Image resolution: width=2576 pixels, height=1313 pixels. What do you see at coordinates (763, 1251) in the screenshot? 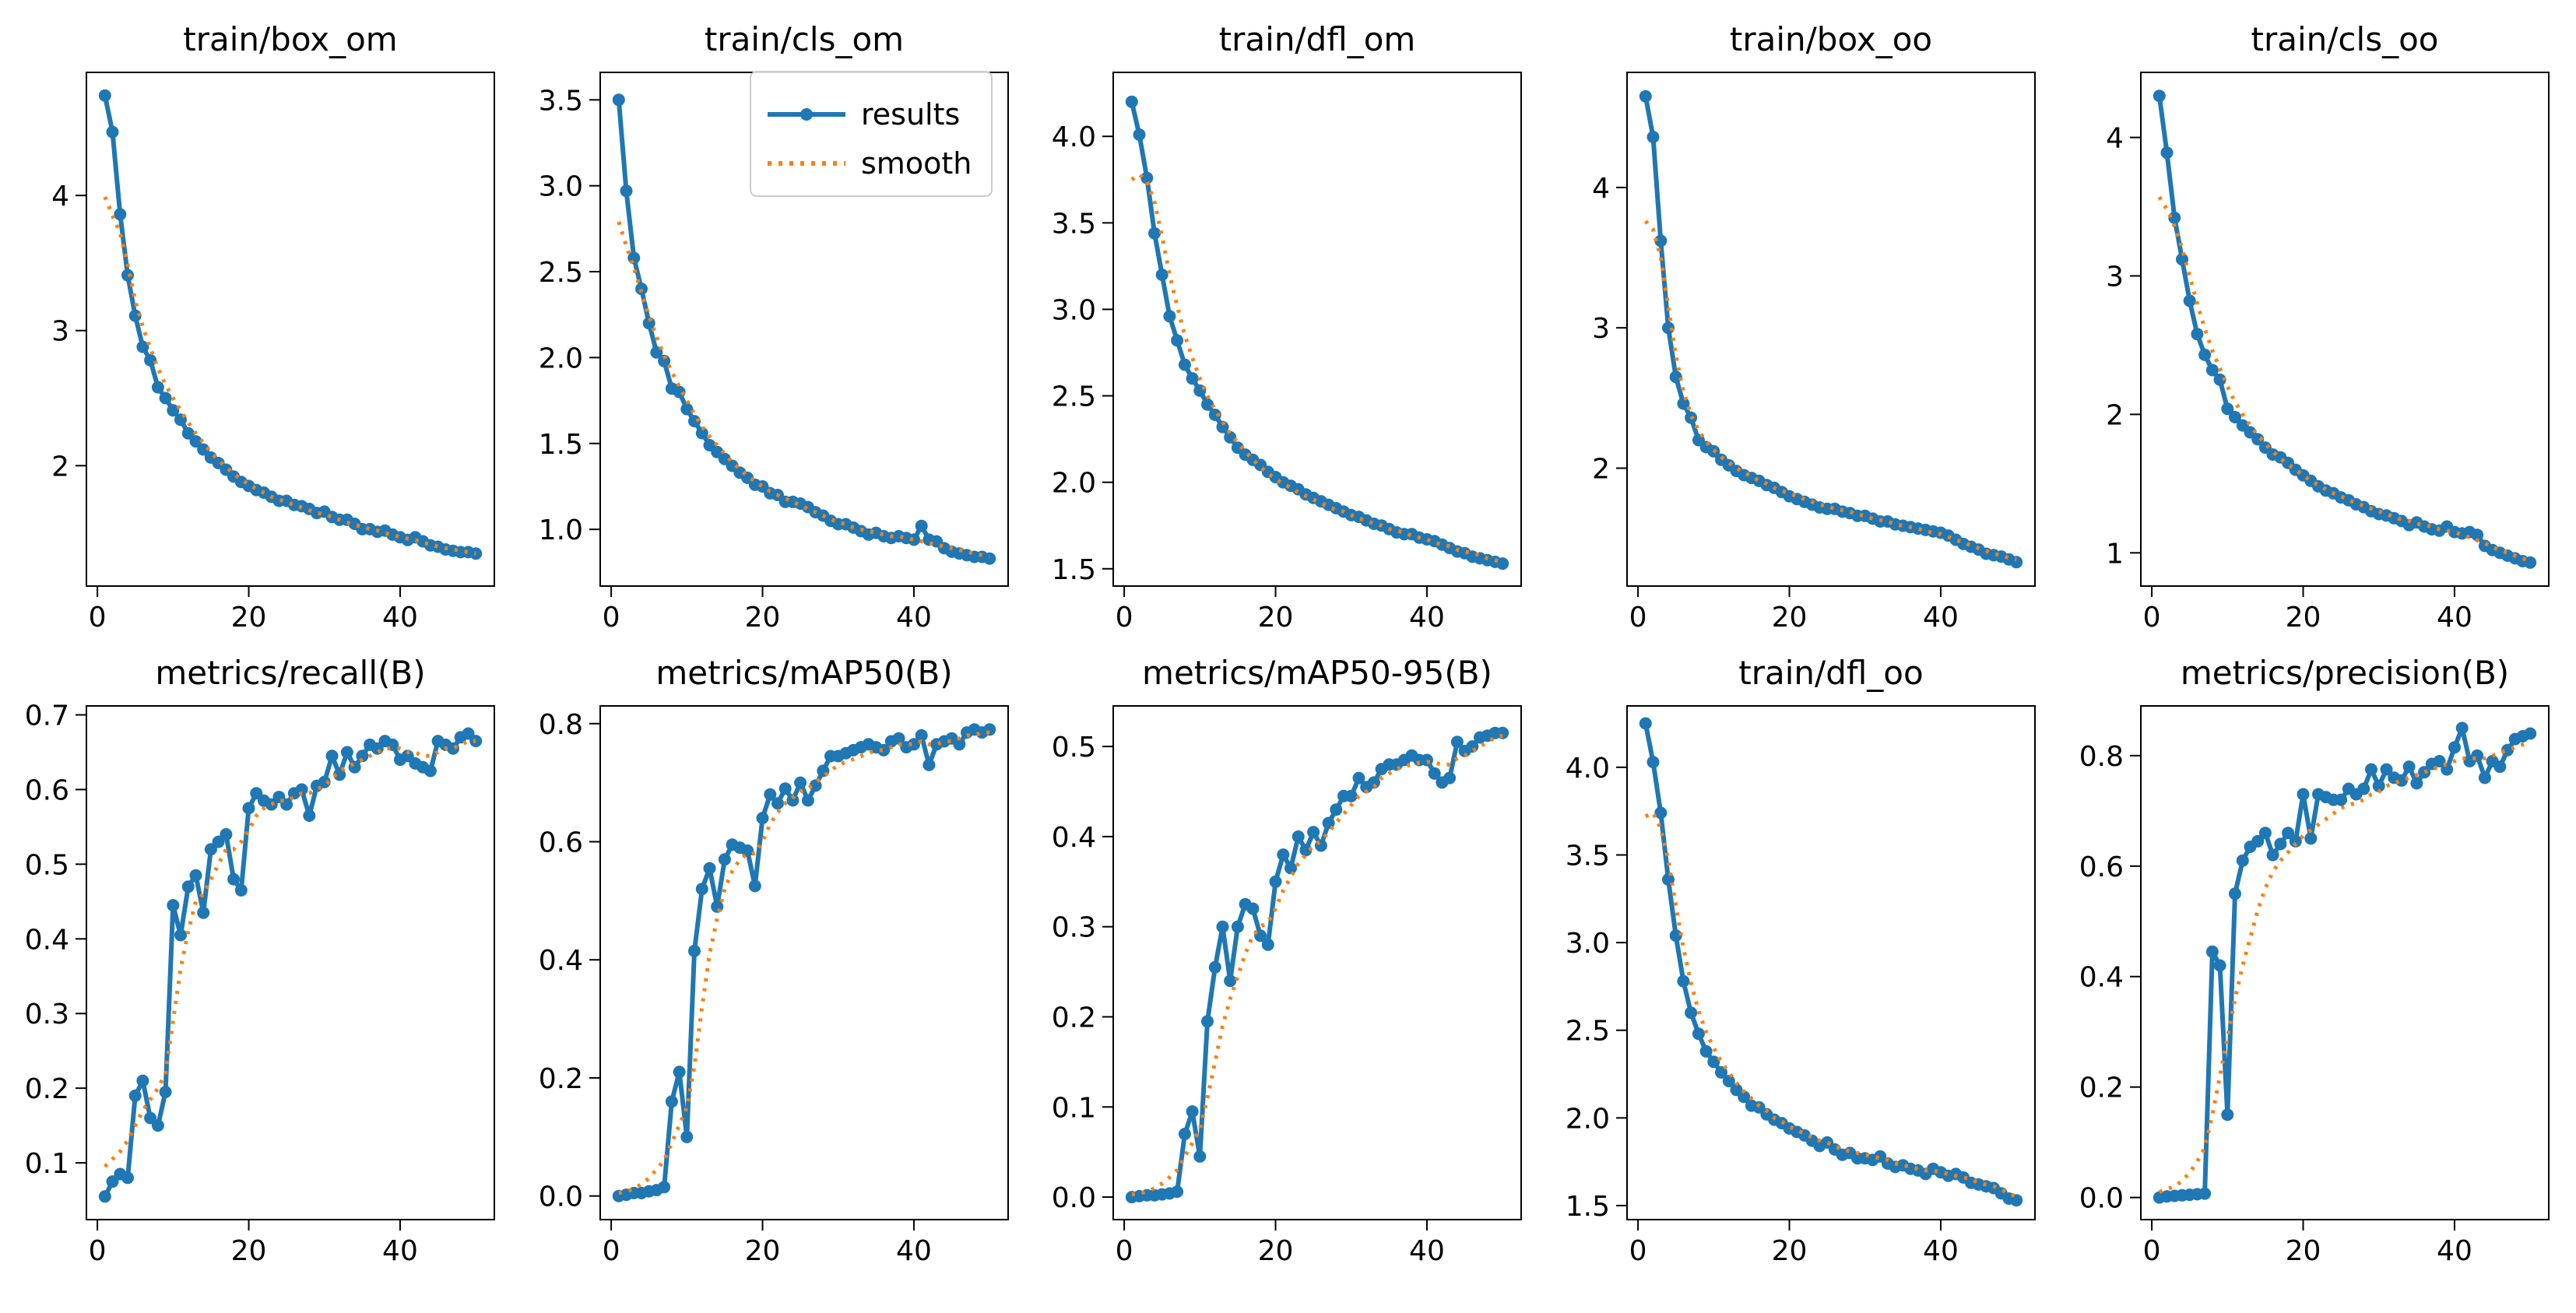
I see `panel-metrics-map50-b-xtick-label: 20` at bounding box center [763, 1251].